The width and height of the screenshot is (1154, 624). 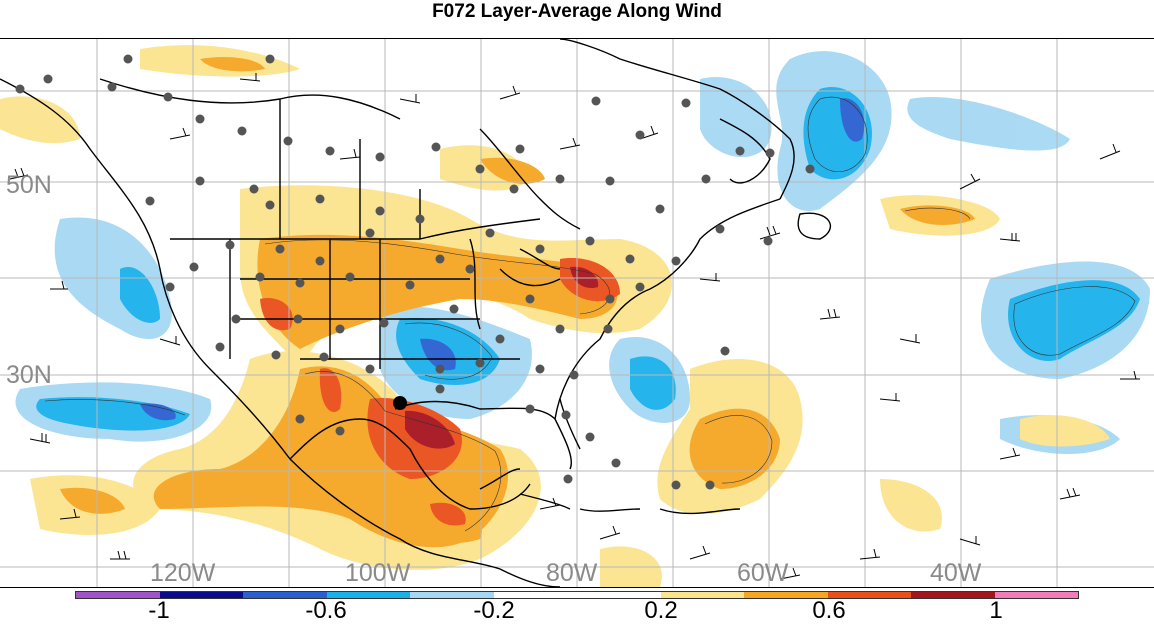 I want to click on lon-label-120w: 120W, so click(x=183, y=573).